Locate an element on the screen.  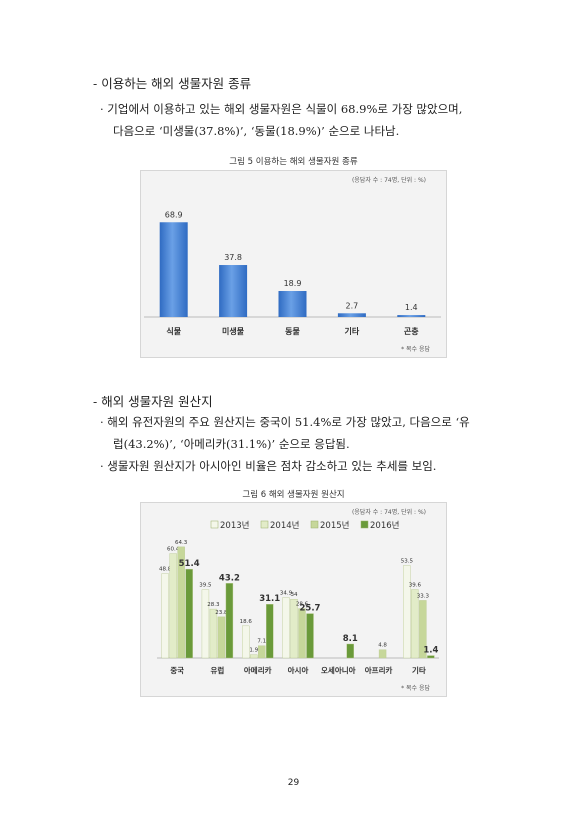
data-label: 34.9 is located at coordinates (286, 594).